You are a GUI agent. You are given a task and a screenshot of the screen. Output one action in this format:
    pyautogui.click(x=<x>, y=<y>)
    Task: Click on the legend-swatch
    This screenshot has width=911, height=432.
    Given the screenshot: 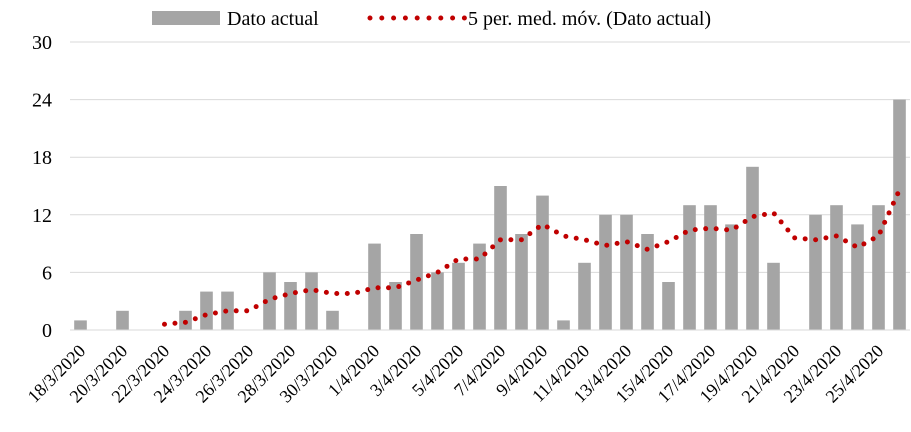 What is the action you would take?
    pyautogui.click(x=186, y=18)
    